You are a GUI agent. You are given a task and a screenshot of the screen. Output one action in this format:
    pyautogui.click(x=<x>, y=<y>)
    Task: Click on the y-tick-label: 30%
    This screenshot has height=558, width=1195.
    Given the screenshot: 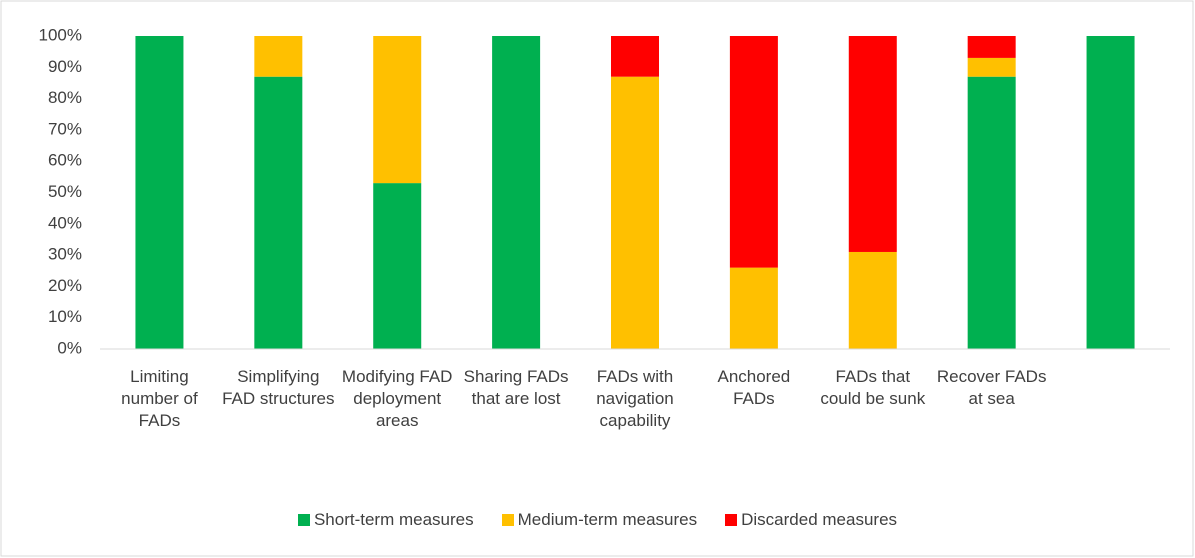 What is the action you would take?
    pyautogui.click(x=65, y=254)
    